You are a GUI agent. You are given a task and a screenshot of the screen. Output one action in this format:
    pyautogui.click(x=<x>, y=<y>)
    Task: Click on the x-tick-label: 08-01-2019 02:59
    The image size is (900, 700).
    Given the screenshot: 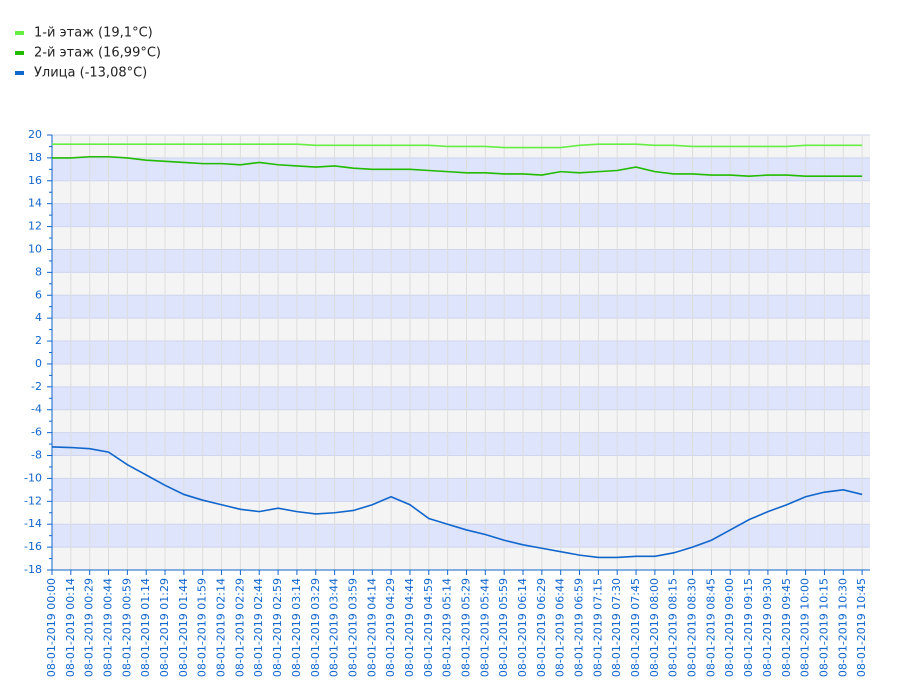 What is the action you would take?
    pyautogui.click(x=277, y=627)
    